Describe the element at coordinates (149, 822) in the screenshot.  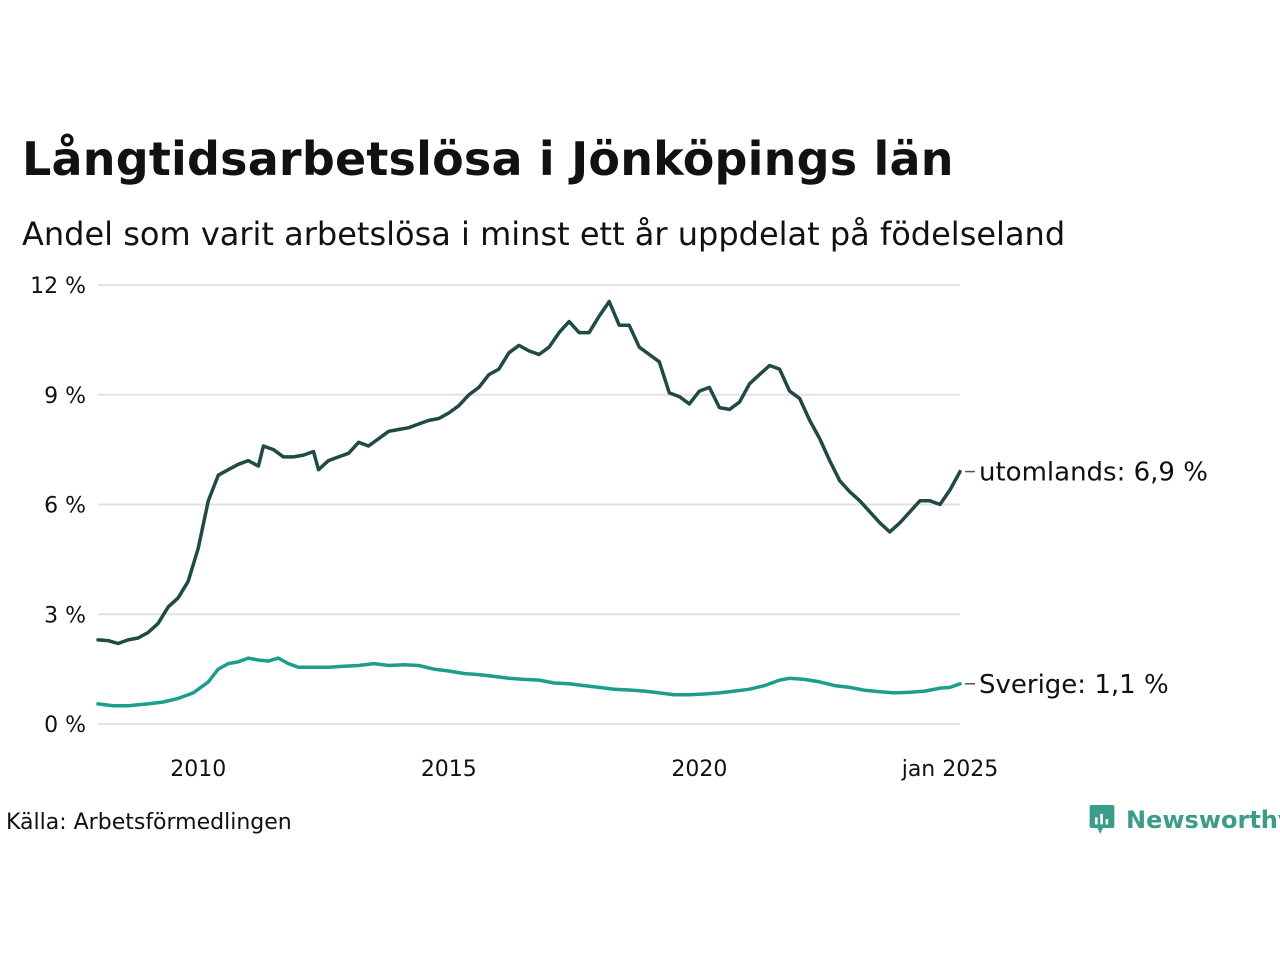
I see `source-note: Källa: Arbetsförmedlingen` at that location.